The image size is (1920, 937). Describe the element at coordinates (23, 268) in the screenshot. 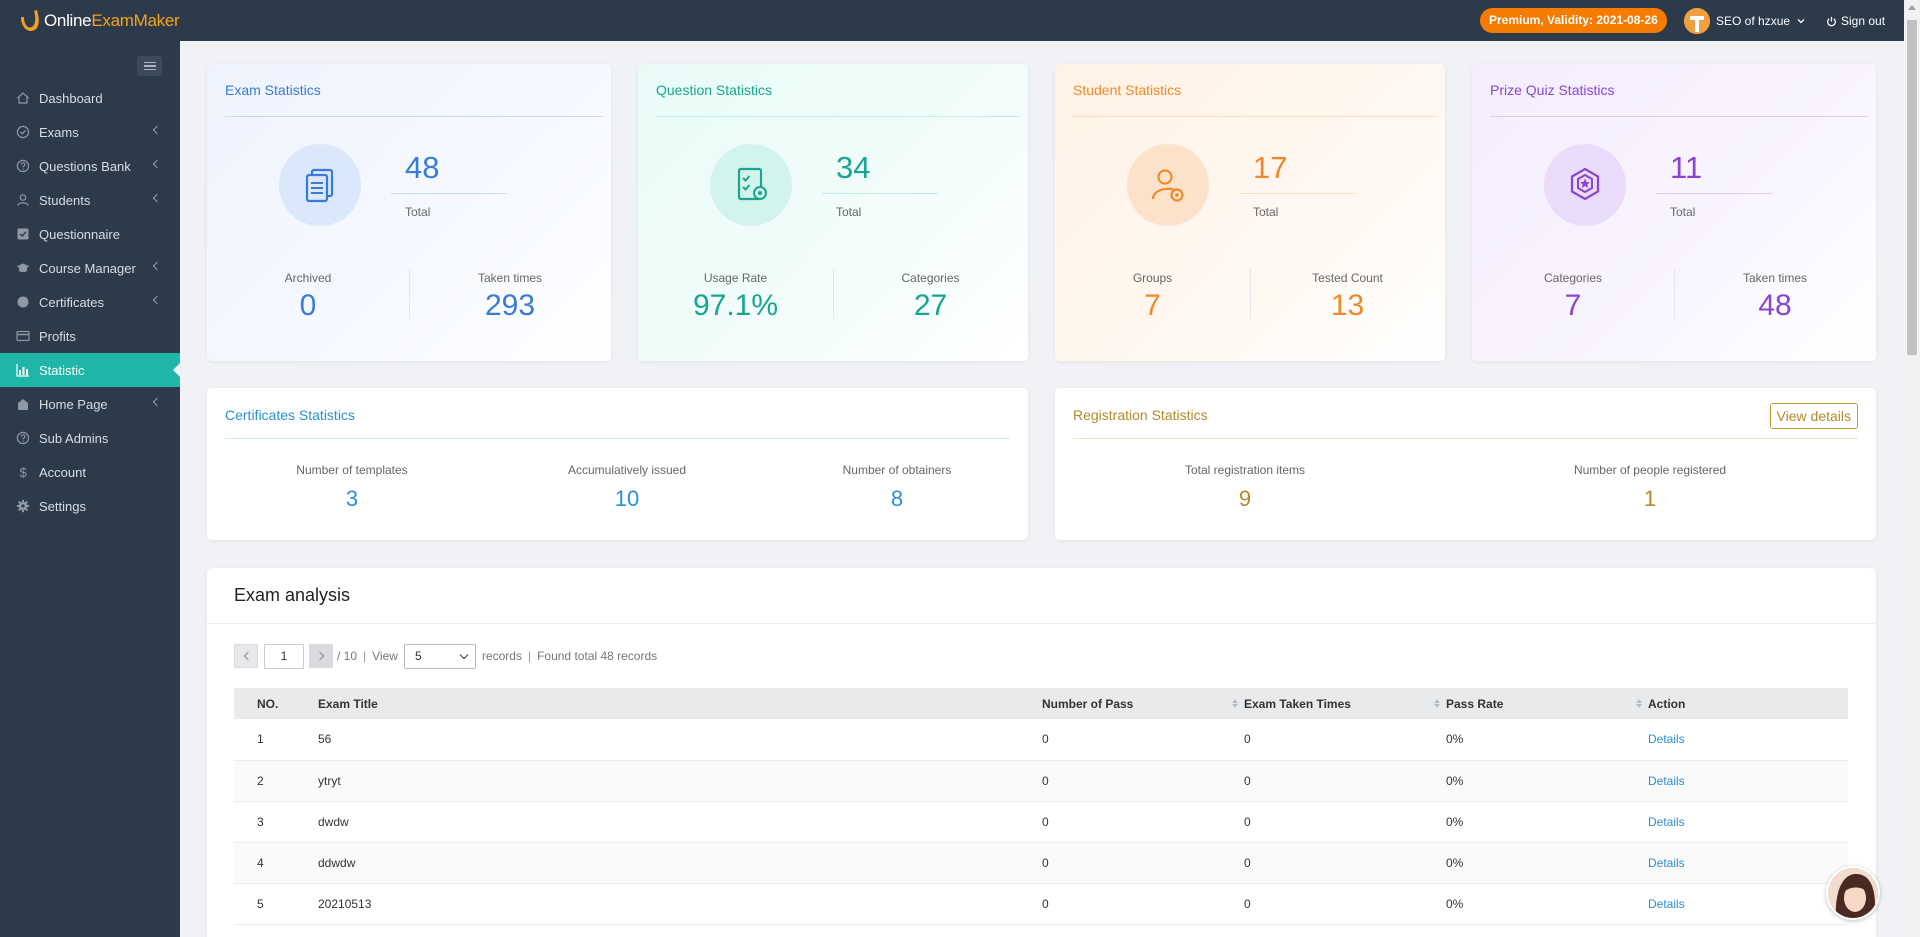

I see `graduation-cap-icon` at that location.